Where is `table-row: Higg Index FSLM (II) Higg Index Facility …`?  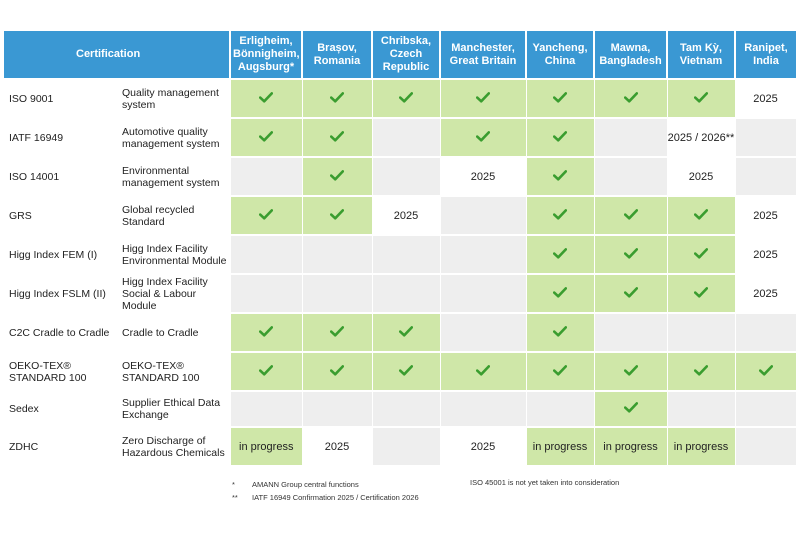
table-row: Higg Index FSLM (II) Higg Index Facility … is located at coordinates (400, 293).